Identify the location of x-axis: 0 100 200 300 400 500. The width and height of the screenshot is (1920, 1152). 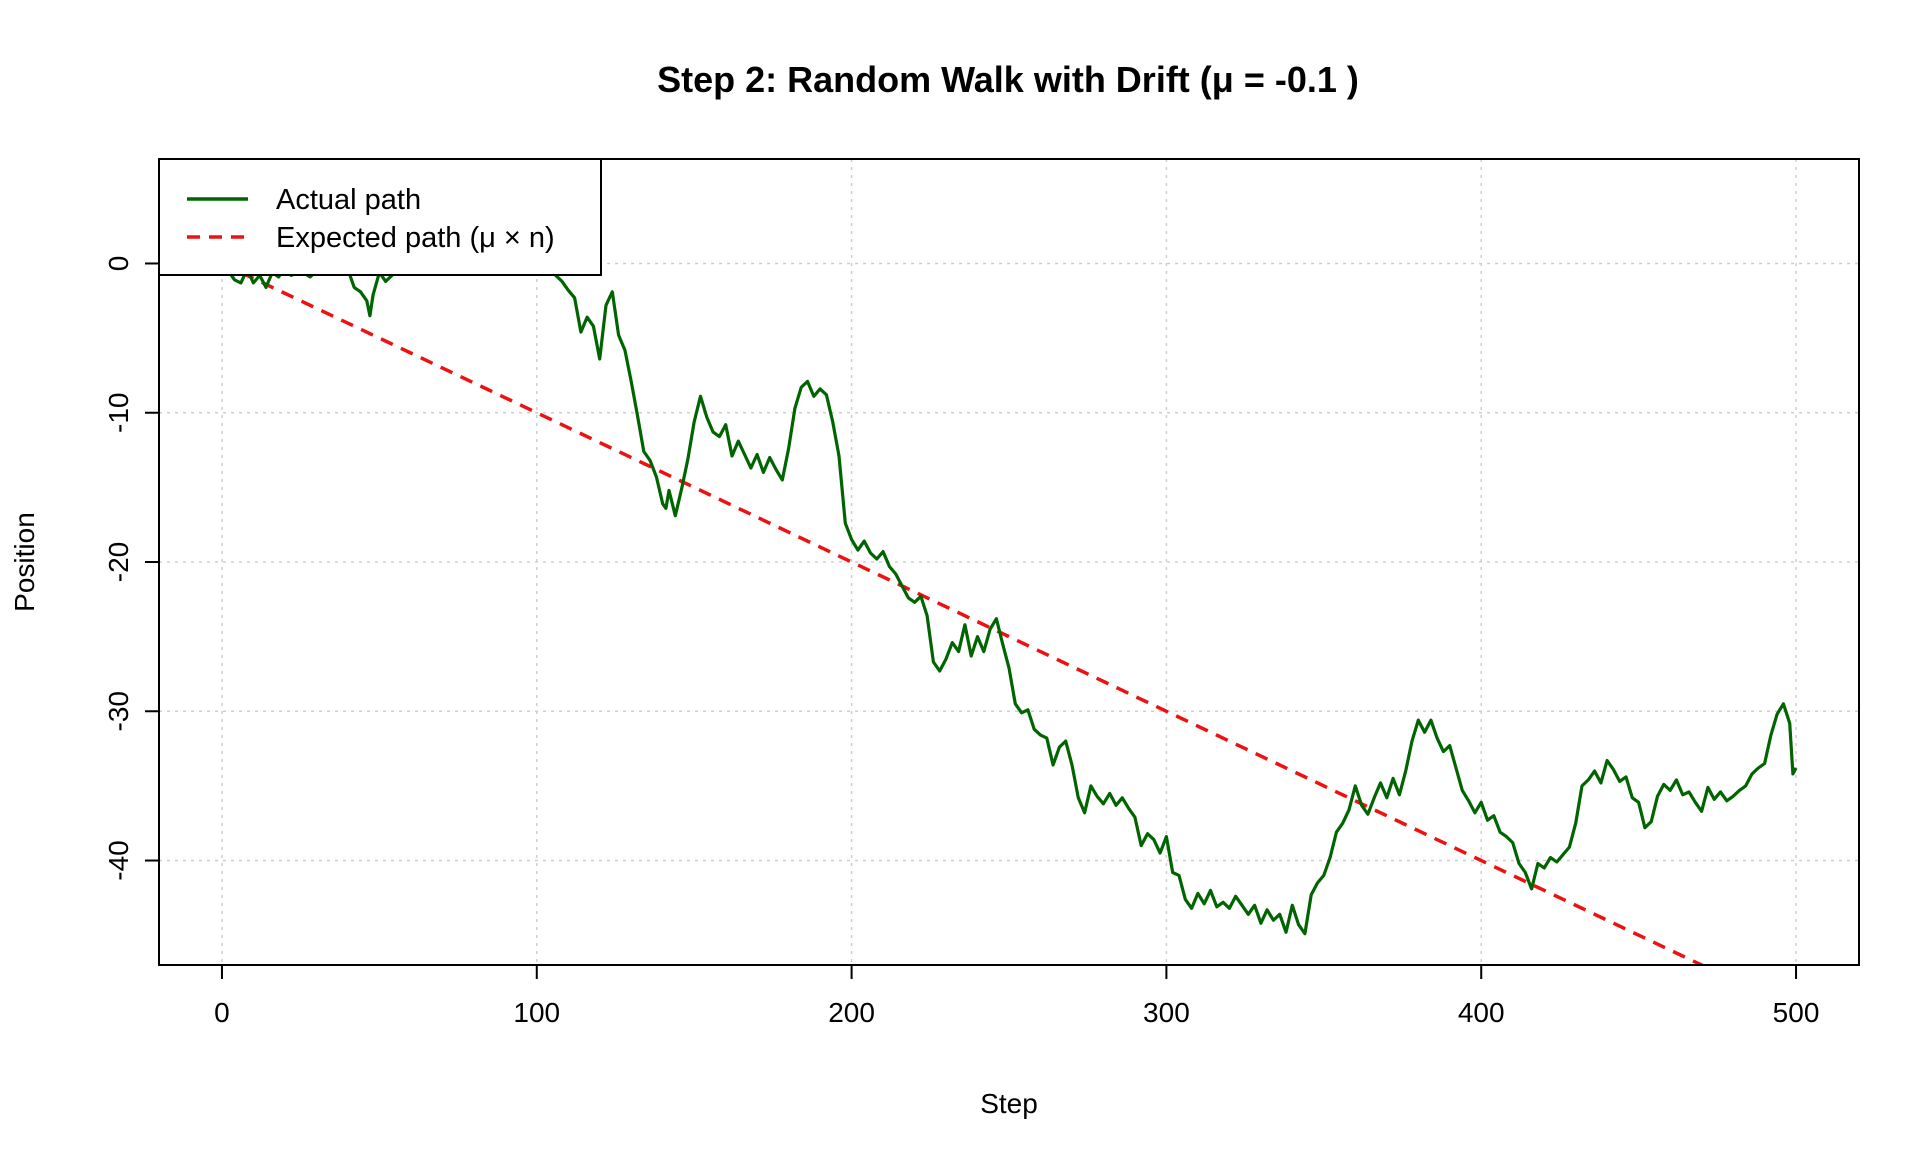
(1017, 996).